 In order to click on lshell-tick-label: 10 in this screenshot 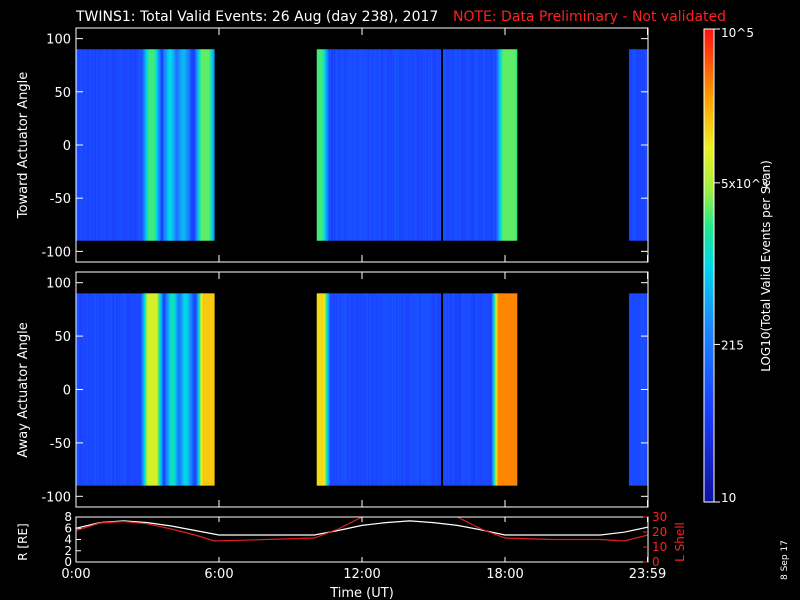, I will do `click(659, 547)`.